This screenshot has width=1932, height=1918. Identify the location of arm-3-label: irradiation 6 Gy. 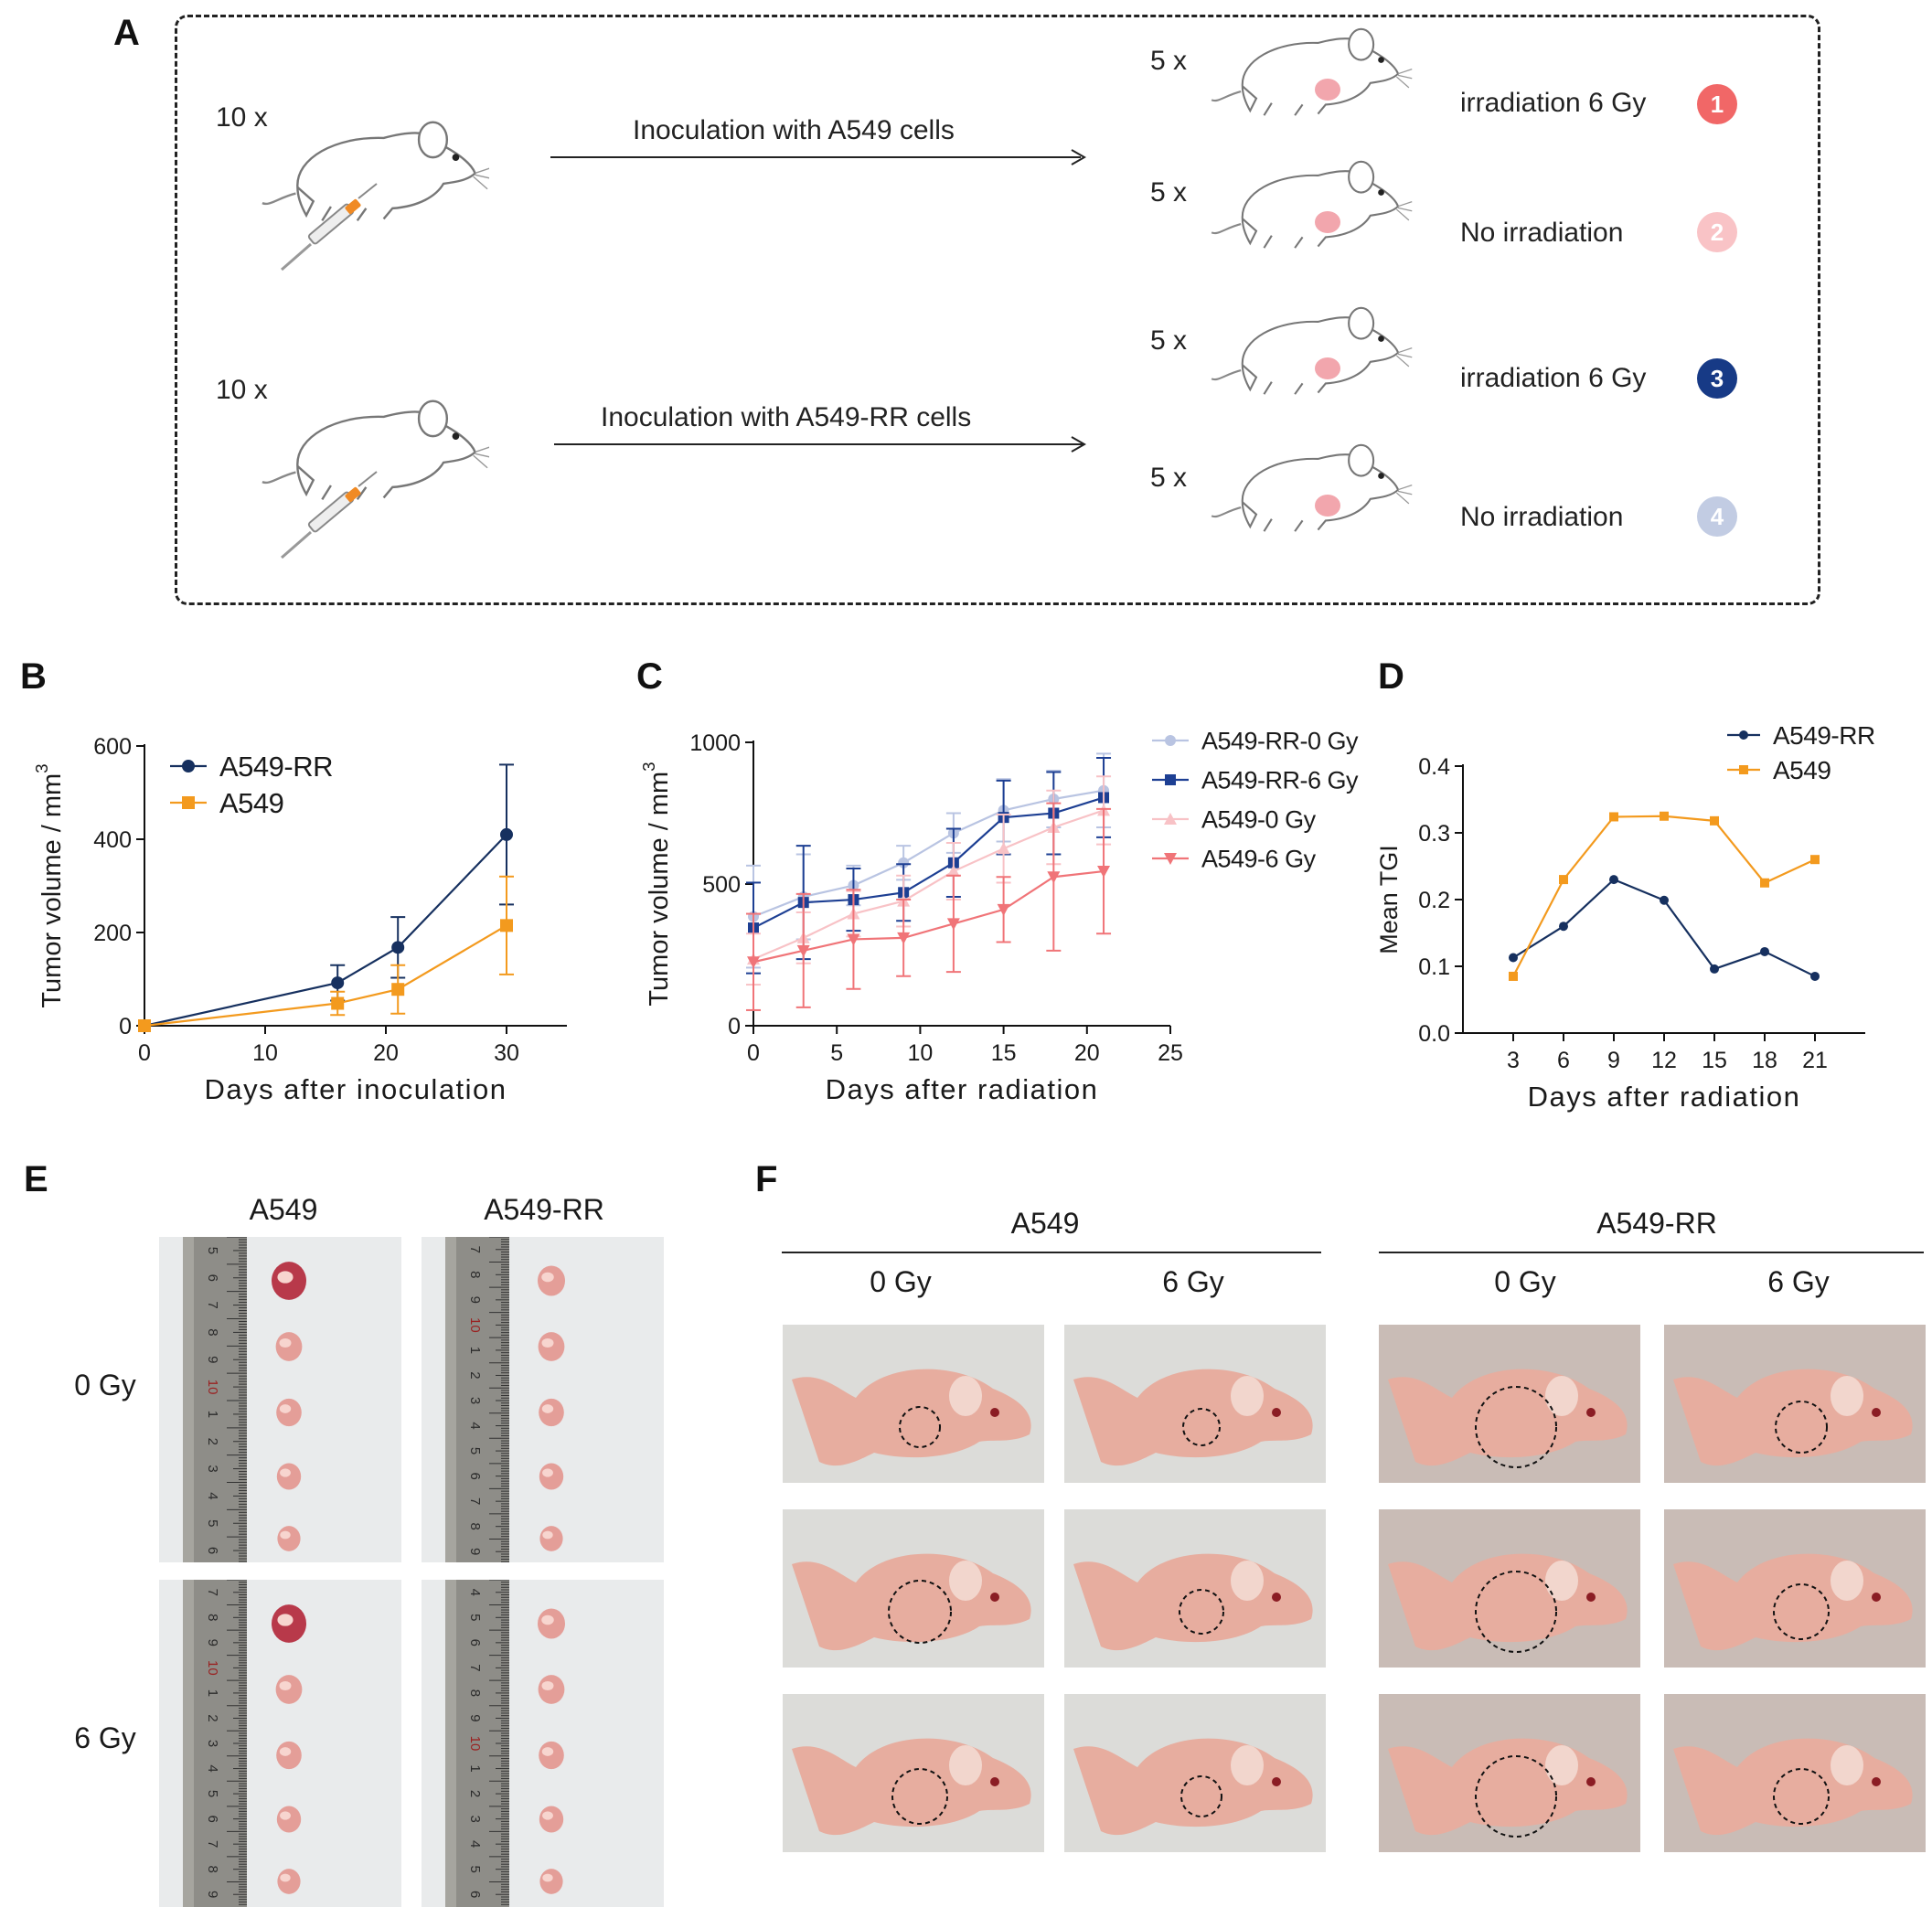
(1553, 378).